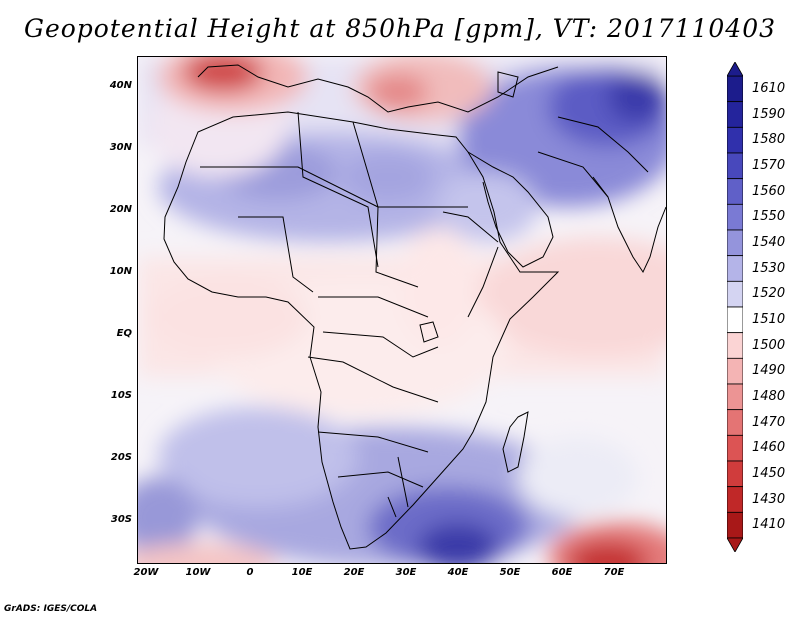  What do you see at coordinates (146, 572) in the screenshot?
I see `lon-label-20w: 20W` at bounding box center [146, 572].